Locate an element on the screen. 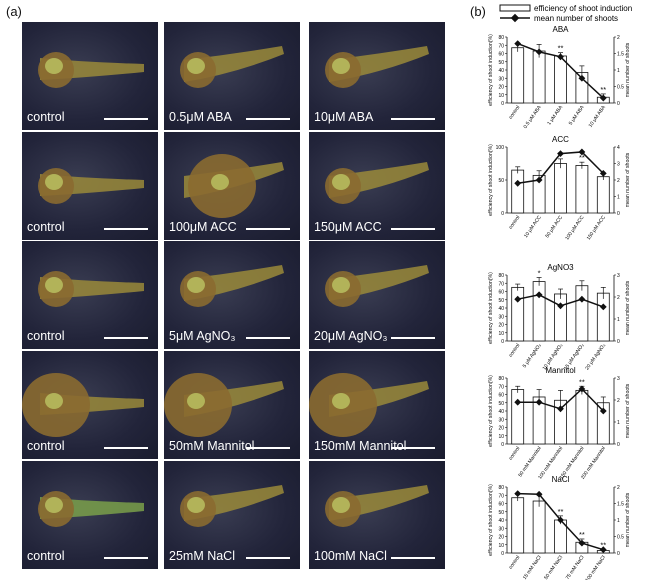 The height and width of the screenshot is (580, 651). legend-bar-label: efficiency of shoot induction is located at coordinates (583, 8).